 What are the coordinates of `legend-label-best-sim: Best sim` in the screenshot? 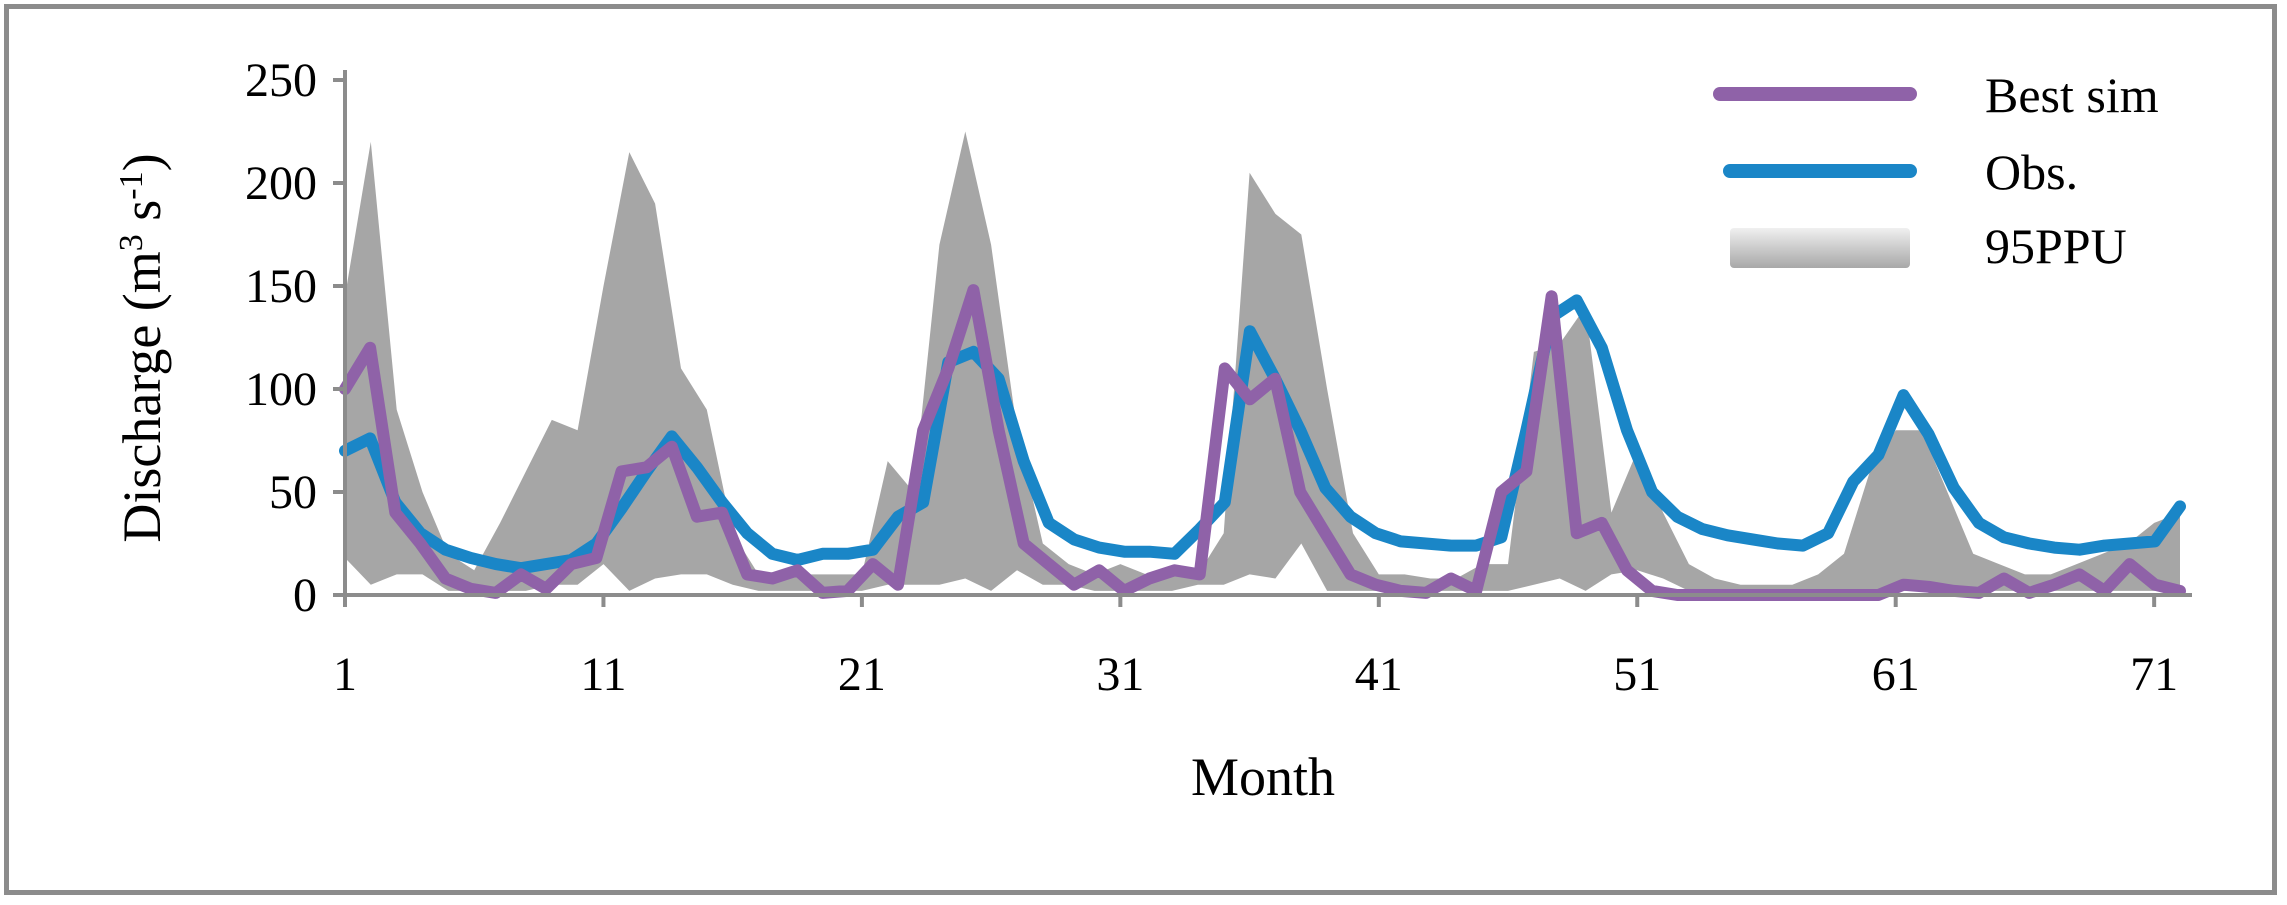 It's located at (2072, 95).